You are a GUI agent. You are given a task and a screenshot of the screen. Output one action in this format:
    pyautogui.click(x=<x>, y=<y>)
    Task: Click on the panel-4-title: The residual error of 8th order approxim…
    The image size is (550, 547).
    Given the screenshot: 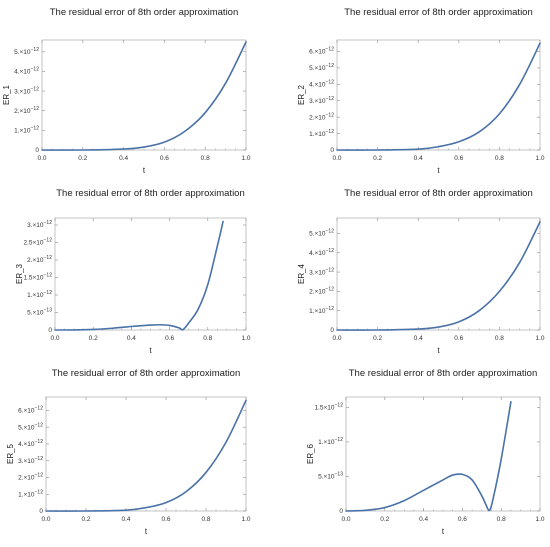 What is the action you would take?
    pyautogui.click(x=438, y=193)
    